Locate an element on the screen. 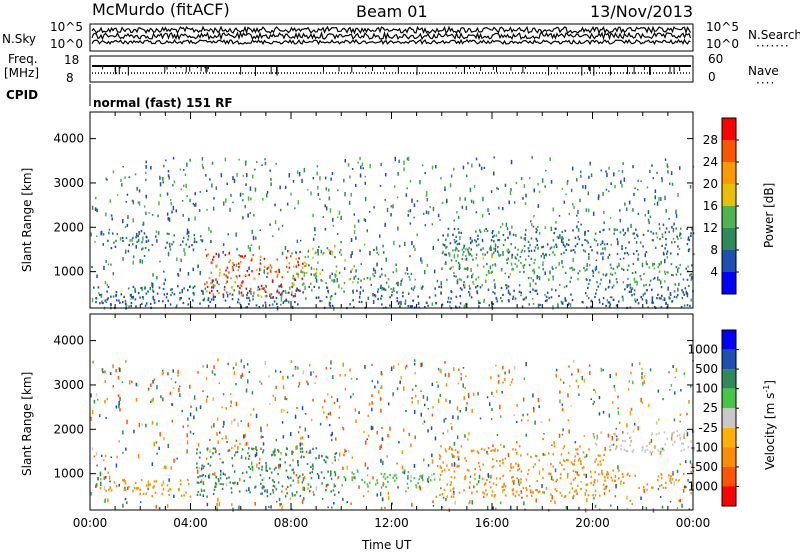 Image resolution: width=800 pixels, height=554 pixels. region-4-cell is located at coordinates (396, 283).